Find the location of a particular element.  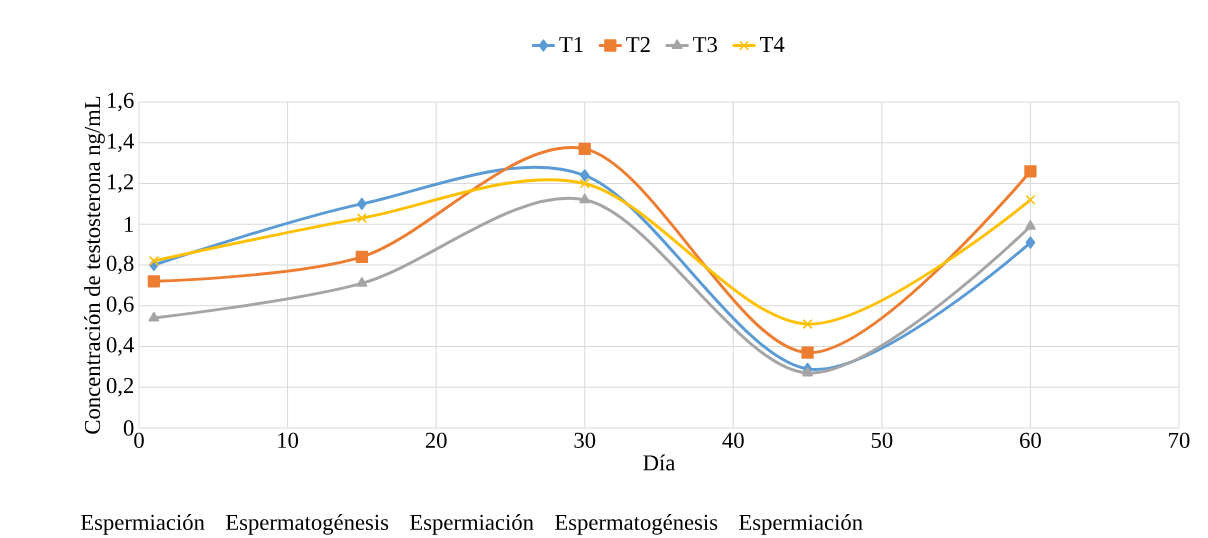

y-tick-label: 0,4 is located at coordinates (120, 346).